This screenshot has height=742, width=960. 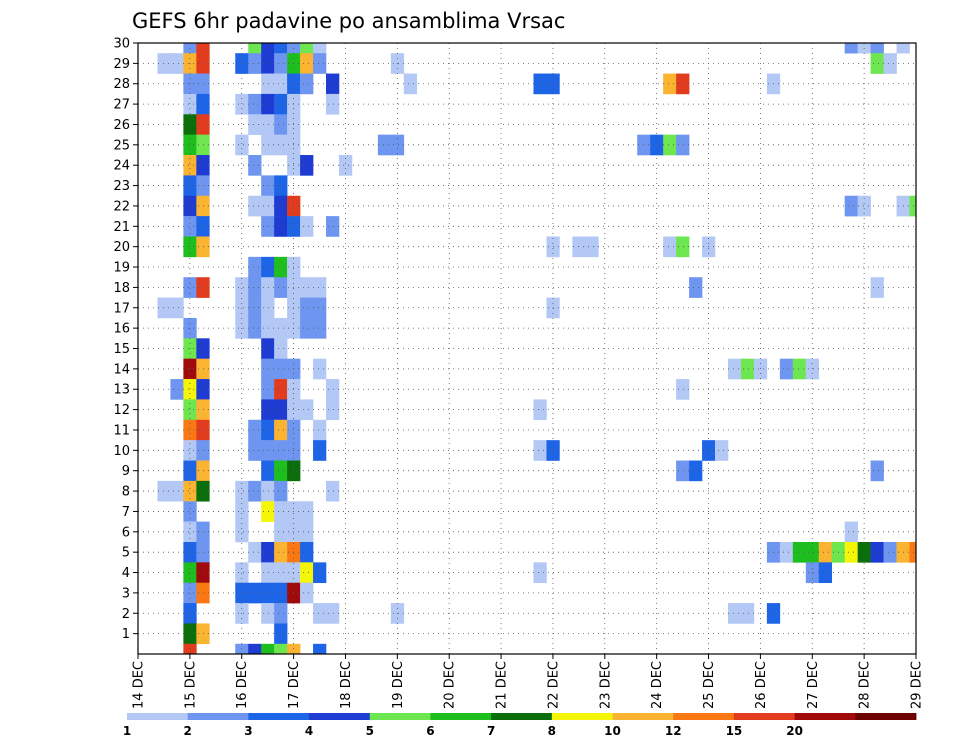 What do you see at coordinates (121, 308) in the screenshot?
I see `y-tick-label: 17` at bounding box center [121, 308].